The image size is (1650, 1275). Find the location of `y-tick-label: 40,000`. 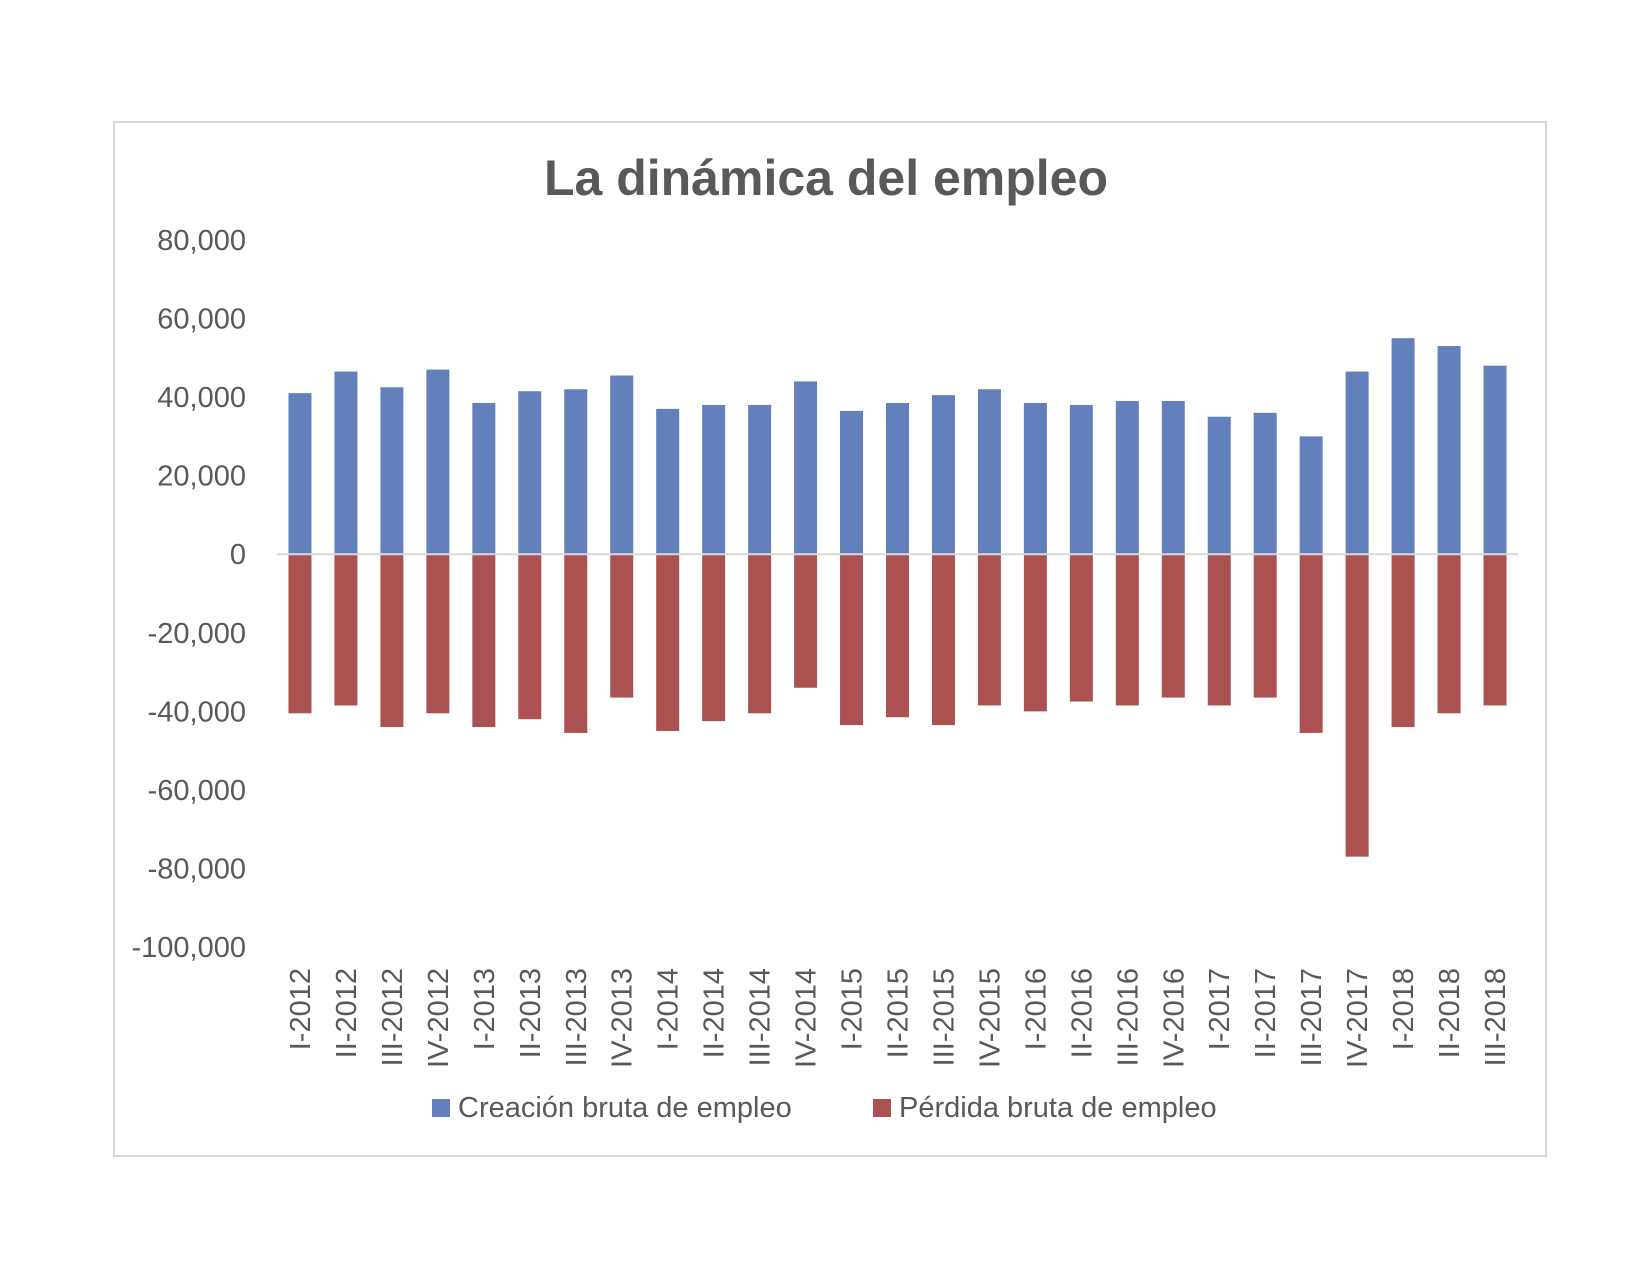

y-tick-label: 40,000 is located at coordinates (201, 398).